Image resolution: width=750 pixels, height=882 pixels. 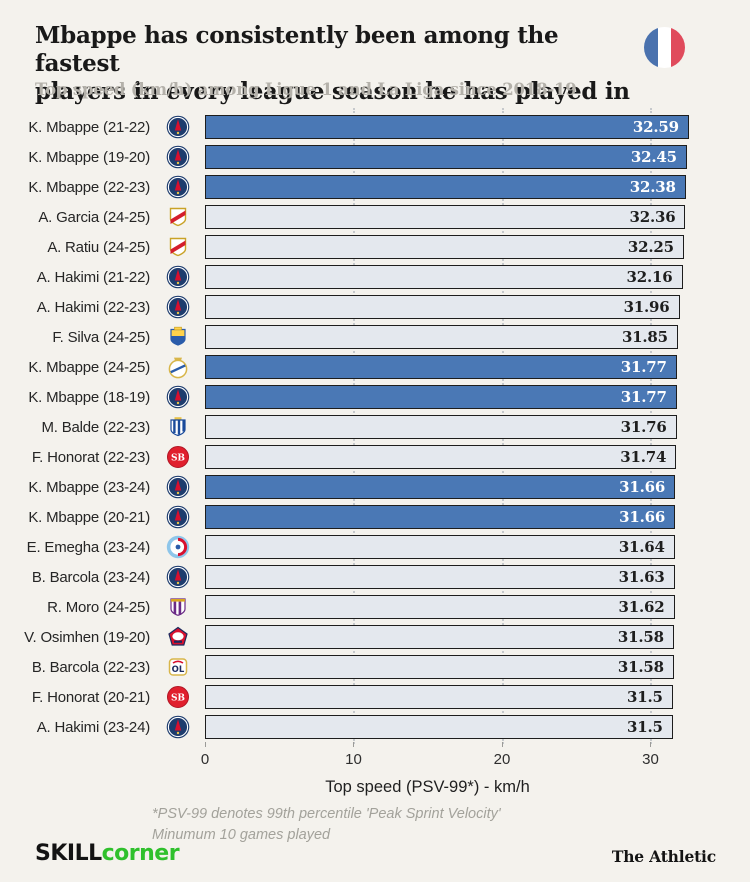 What do you see at coordinates (177, 427) in the screenshot?
I see `espanyol-crest-icon` at bounding box center [177, 427].